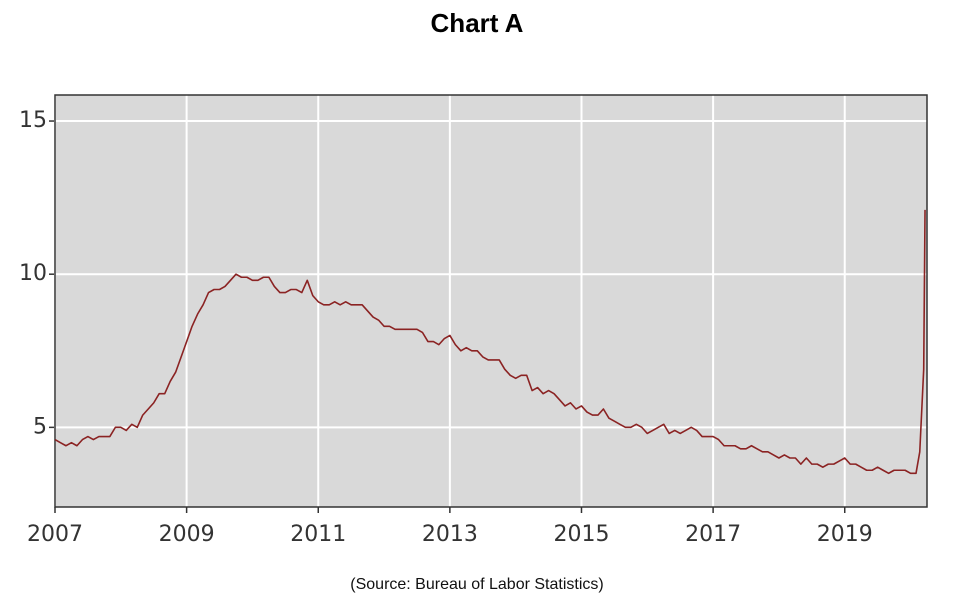 The image size is (954, 616). I want to click on x-tick-label: 2019, so click(845, 534).